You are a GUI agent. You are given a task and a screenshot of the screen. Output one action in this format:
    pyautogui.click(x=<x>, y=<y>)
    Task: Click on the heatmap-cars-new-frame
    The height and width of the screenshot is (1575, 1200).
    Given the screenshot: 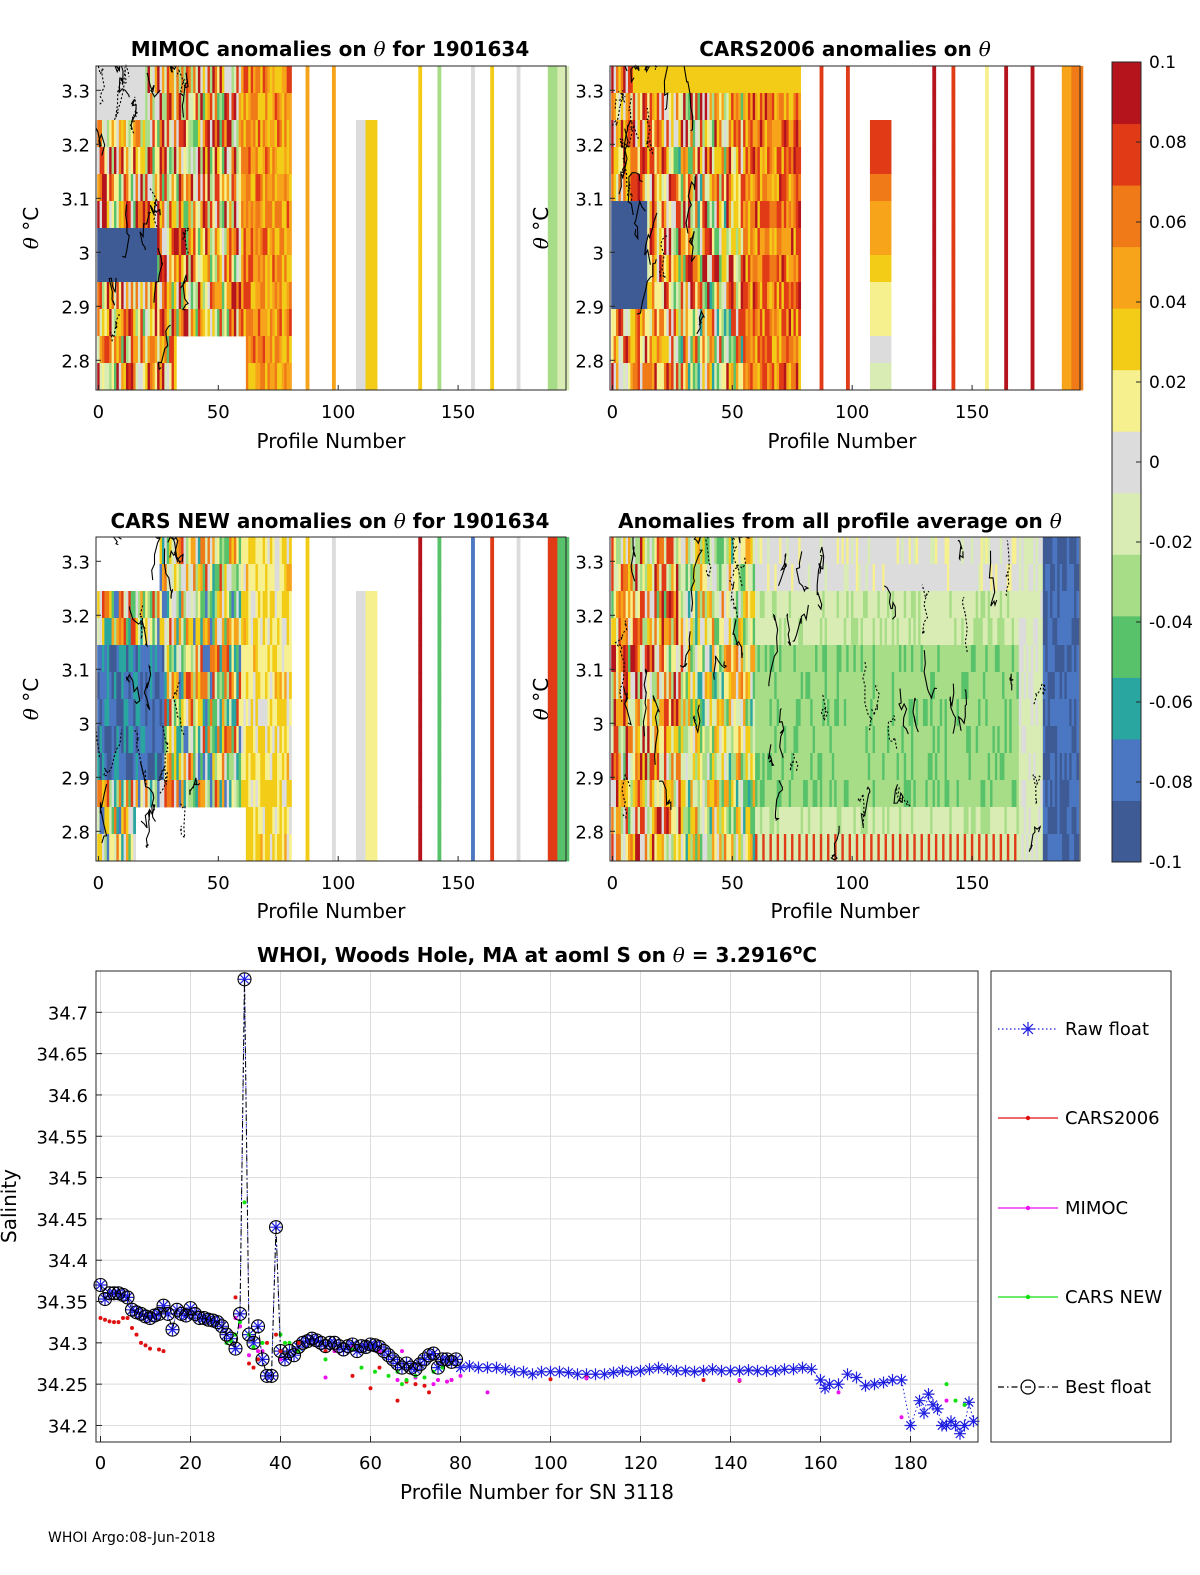 What is the action you would take?
    pyautogui.click(x=331, y=699)
    